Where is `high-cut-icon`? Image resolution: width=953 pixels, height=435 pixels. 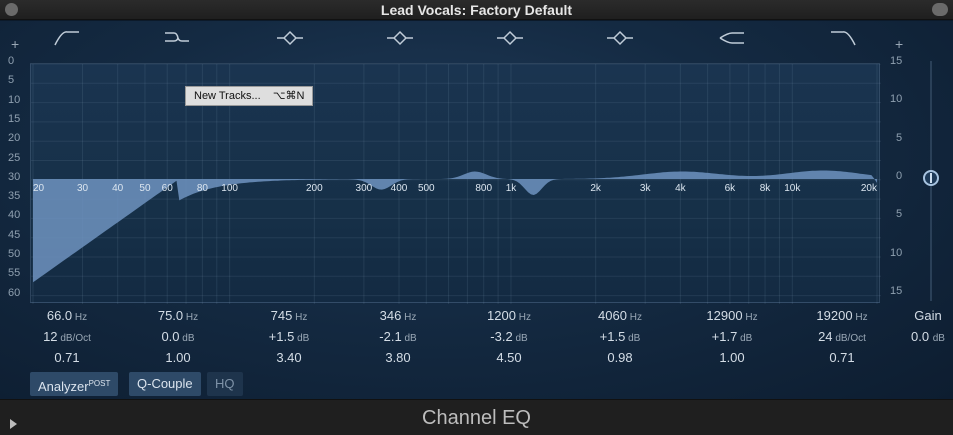
high-cut-icon is located at coordinates (843, 38).